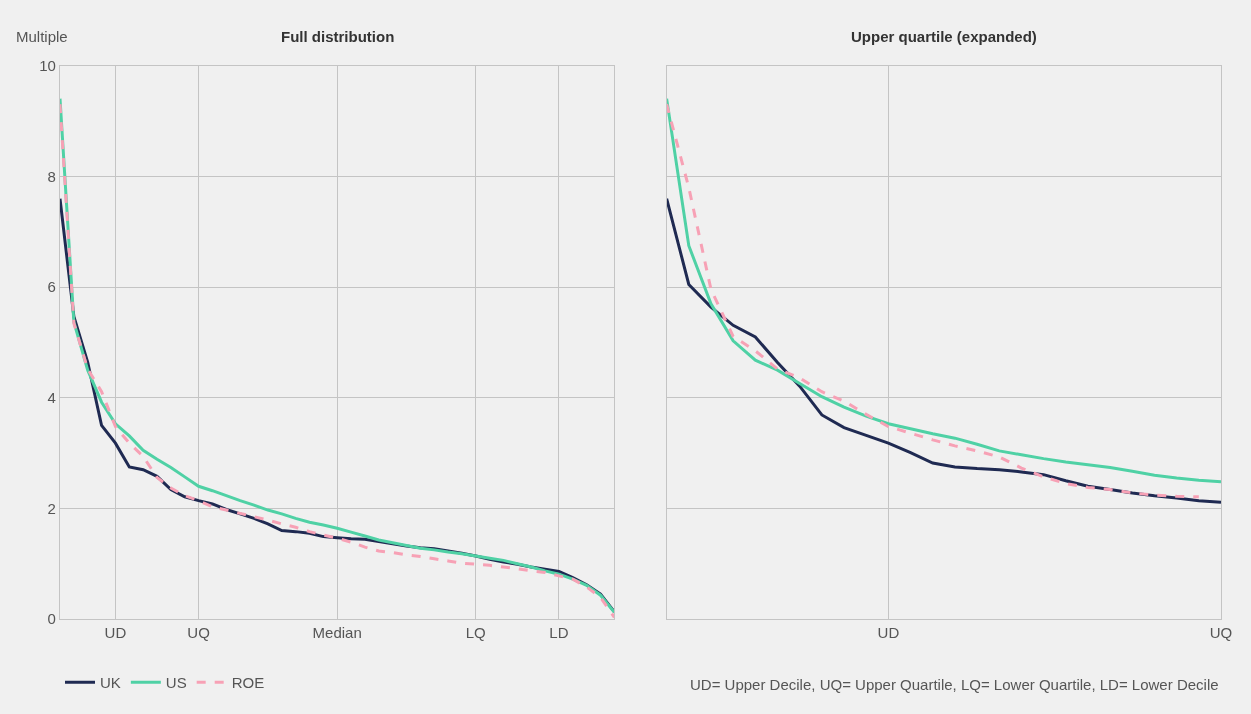 The height and width of the screenshot is (714, 1251). I want to click on y-tick-label: 2, so click(51, 508).